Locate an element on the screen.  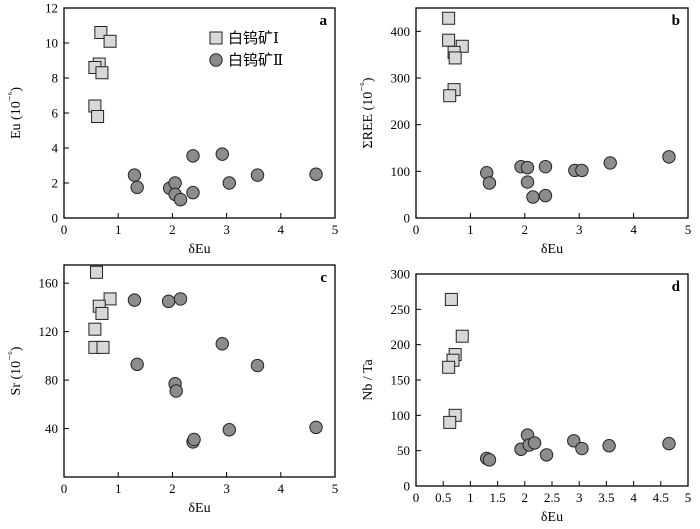
y-tick-label-a: 0 is located at coordinates (55, 218).